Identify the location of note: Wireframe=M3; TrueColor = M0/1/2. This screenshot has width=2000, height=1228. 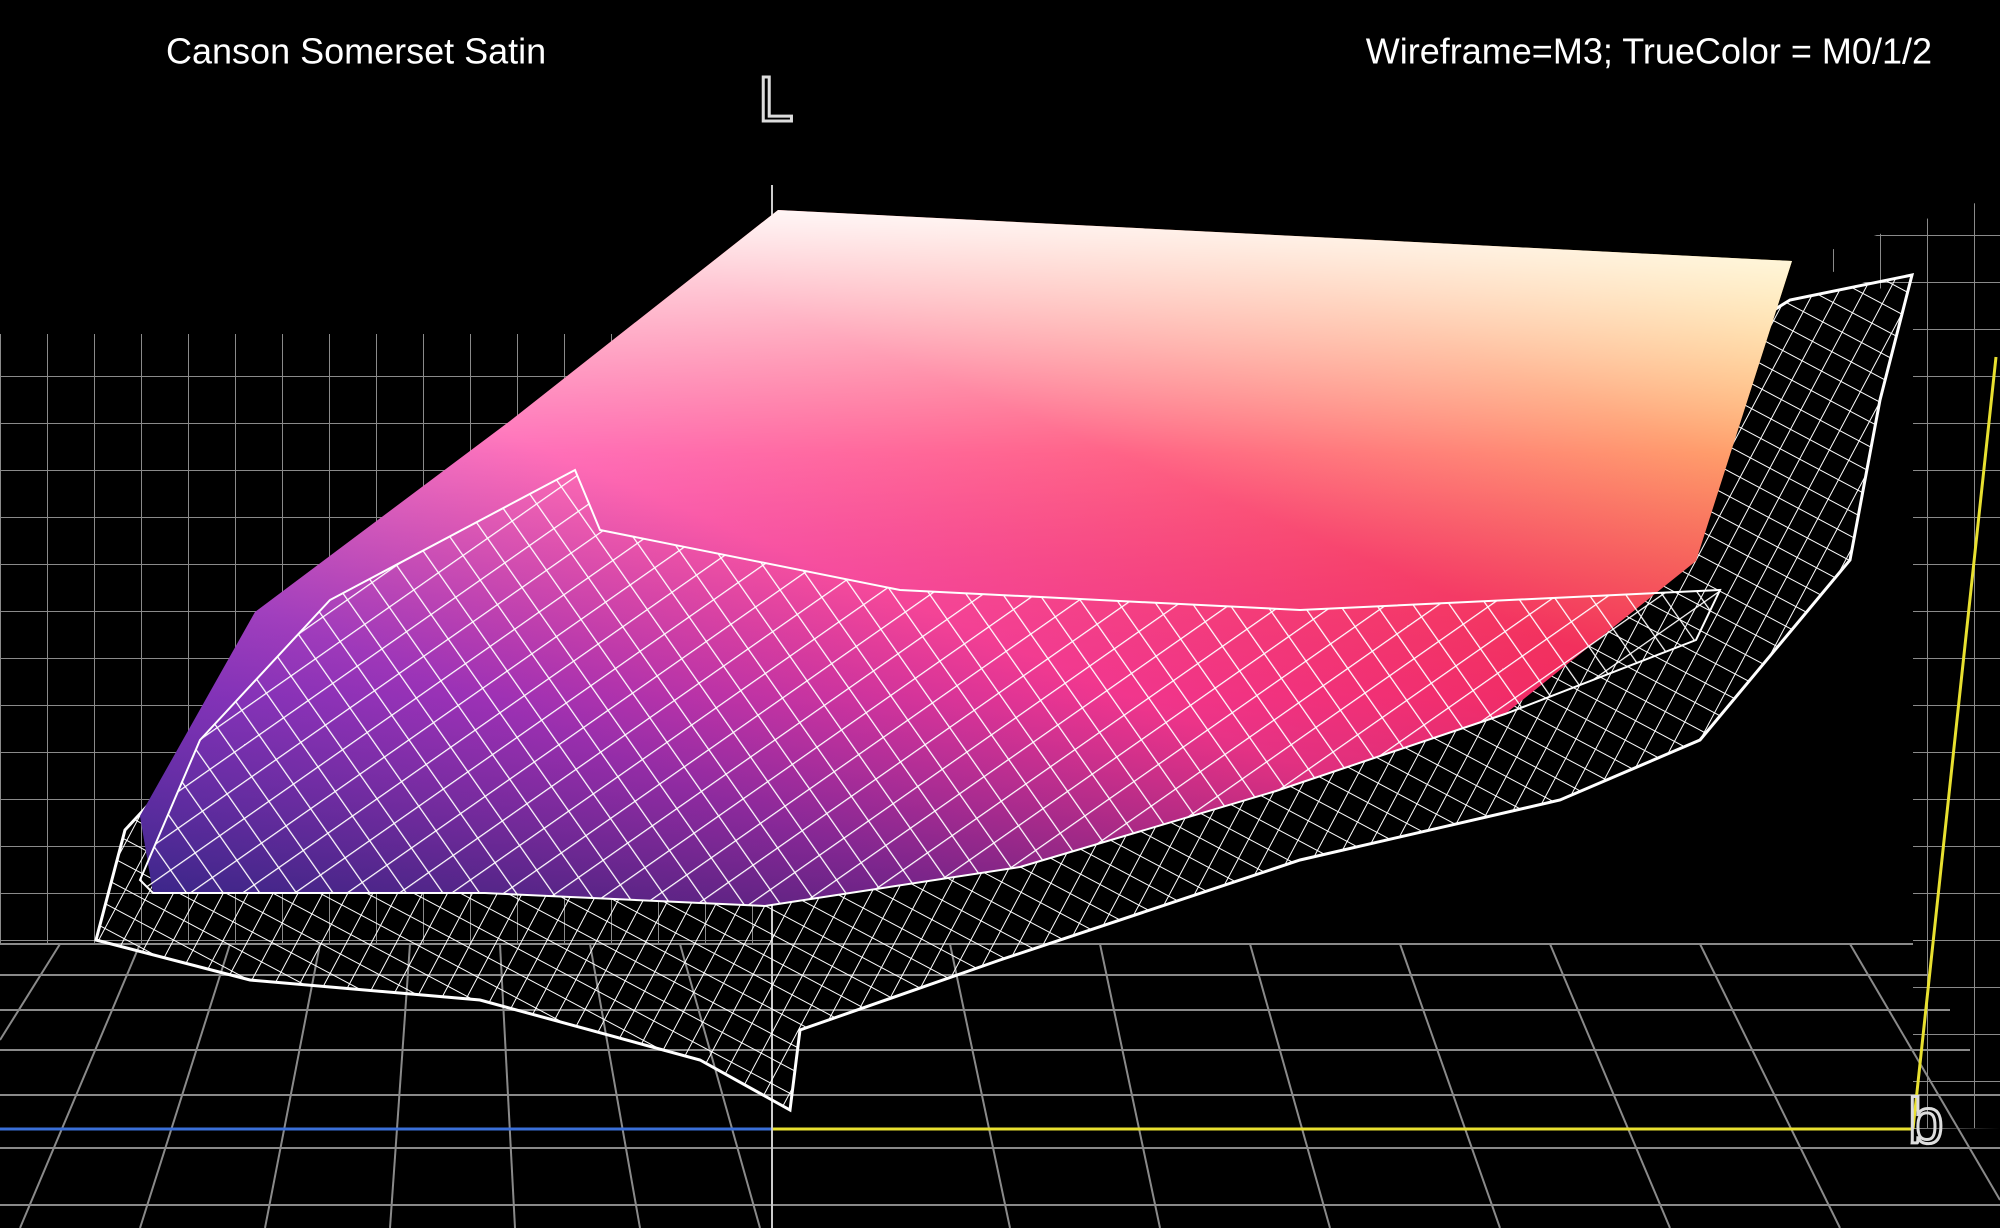
(1649, 51).